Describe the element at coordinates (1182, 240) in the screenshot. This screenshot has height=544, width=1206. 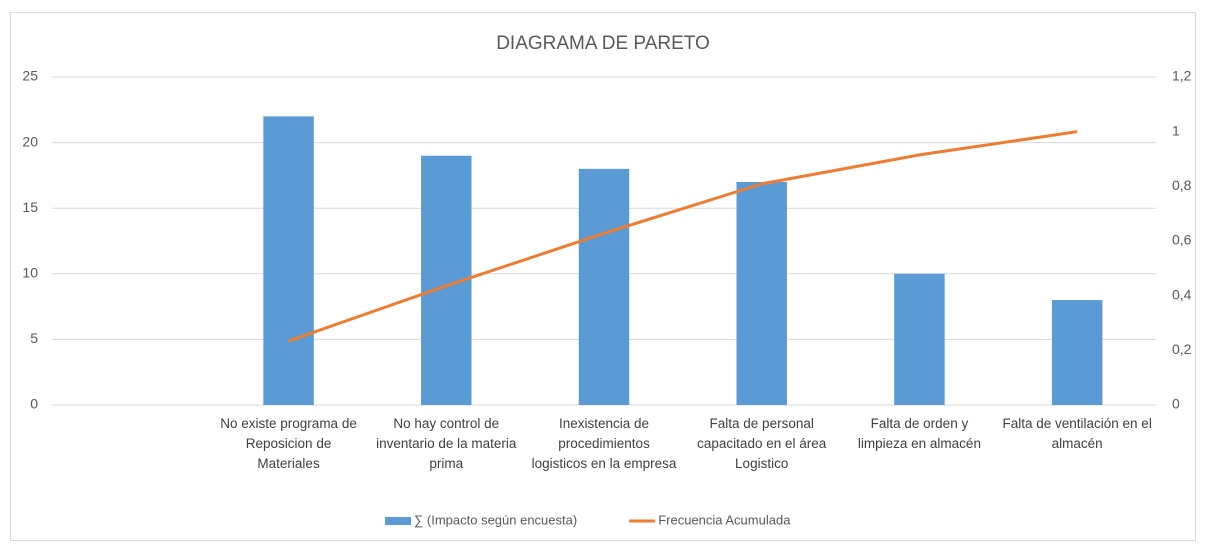
I see `y2-tick-label: 0,6` at that location.